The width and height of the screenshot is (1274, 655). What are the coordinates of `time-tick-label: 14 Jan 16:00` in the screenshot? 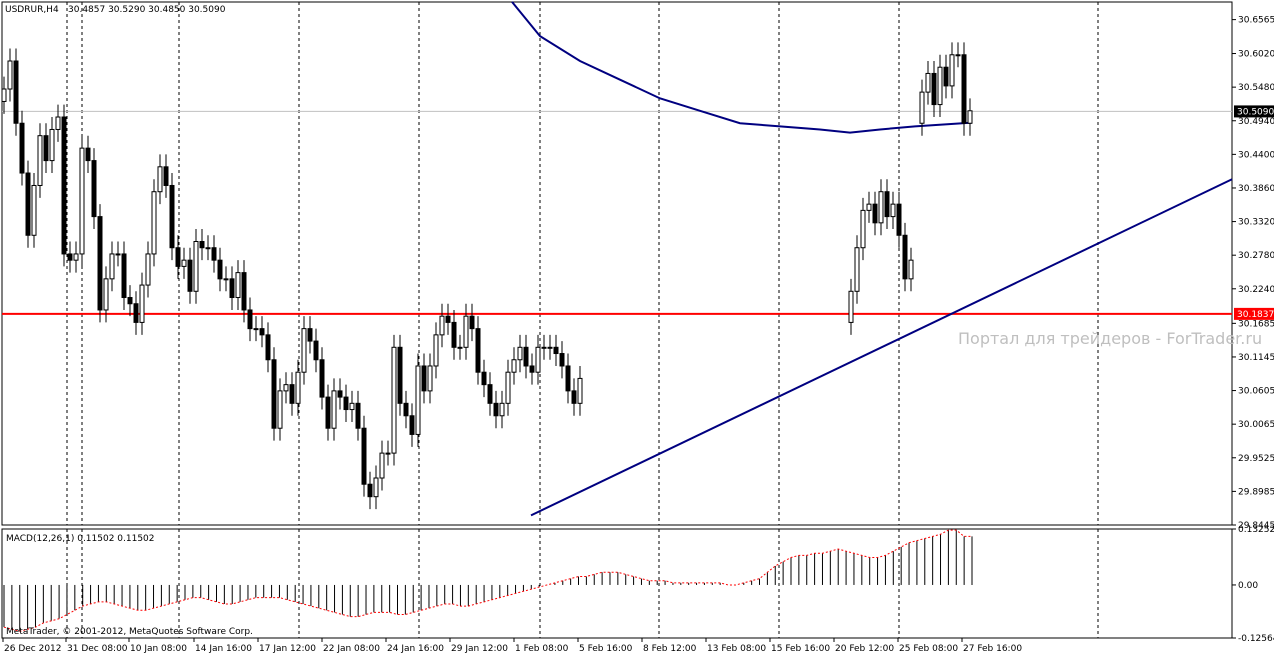 It's located at (223, 649).